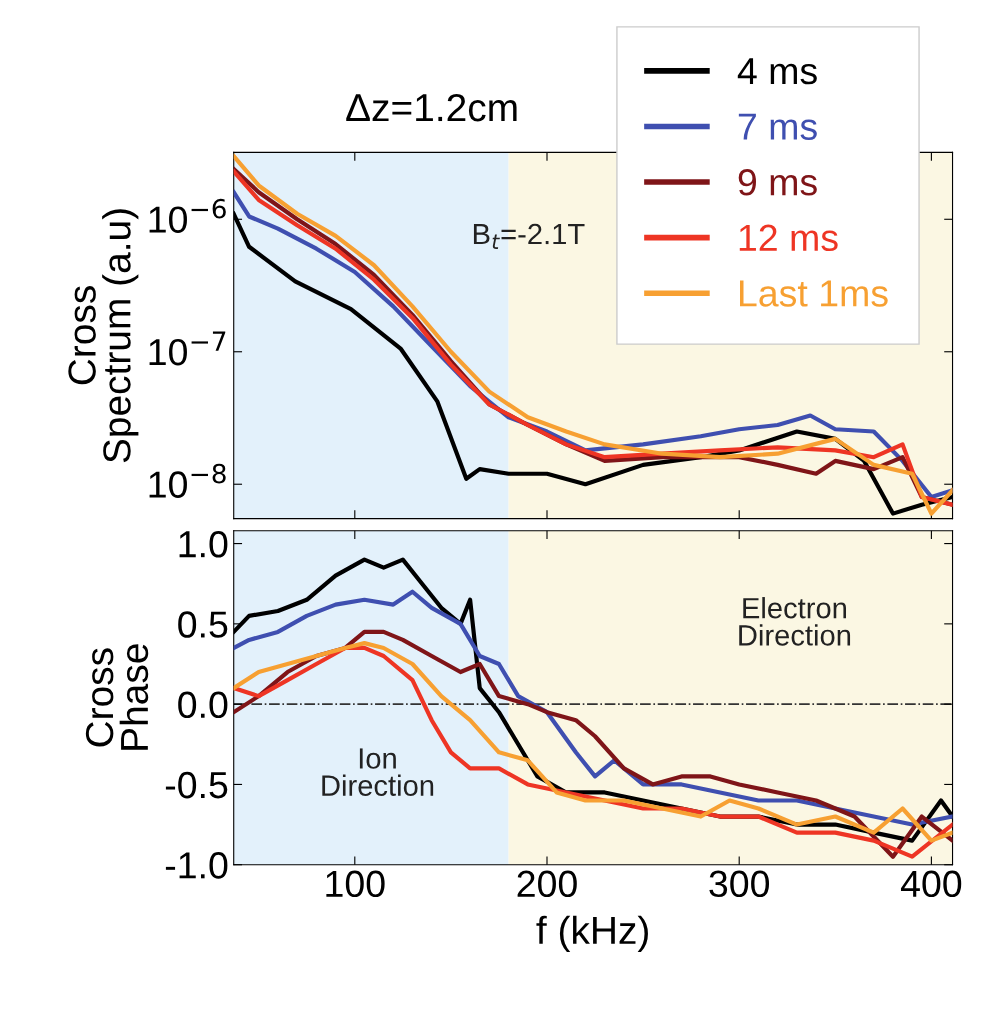 The width and height of the screenshot is (982, 1009). Describe the element at coordinates (795, 621) in the screenshot. I see `annotation: Electron Direction` at that location.